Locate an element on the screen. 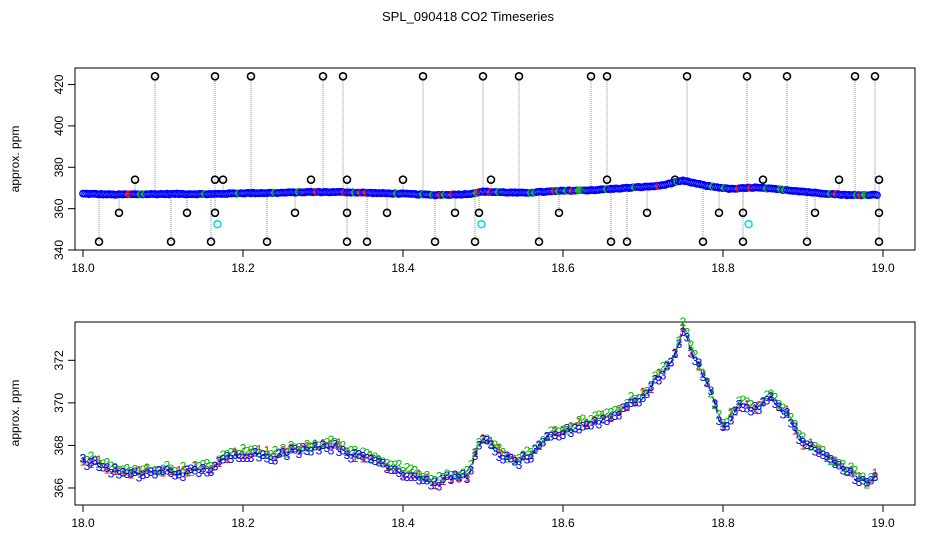  top-x-tick-label: 18.4 is located at coordinates (403, 268).